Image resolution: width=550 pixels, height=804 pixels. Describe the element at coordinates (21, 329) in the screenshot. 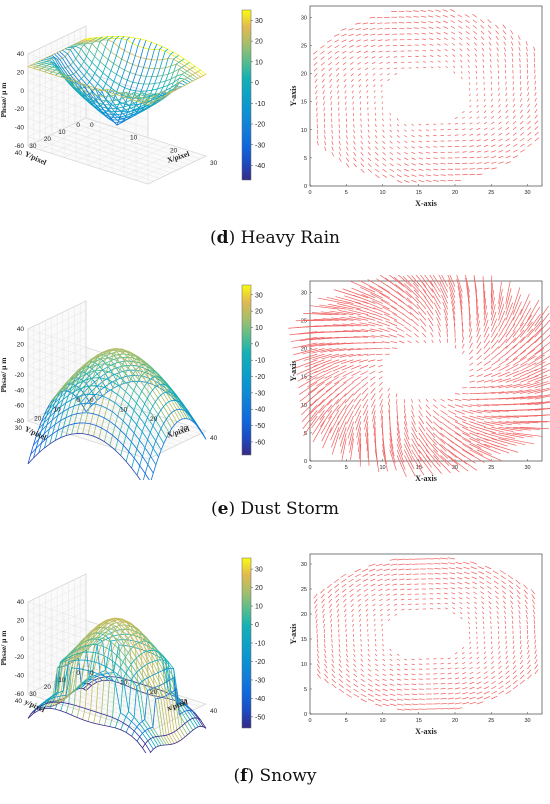

I see `z-tick-label: 40` at that location.